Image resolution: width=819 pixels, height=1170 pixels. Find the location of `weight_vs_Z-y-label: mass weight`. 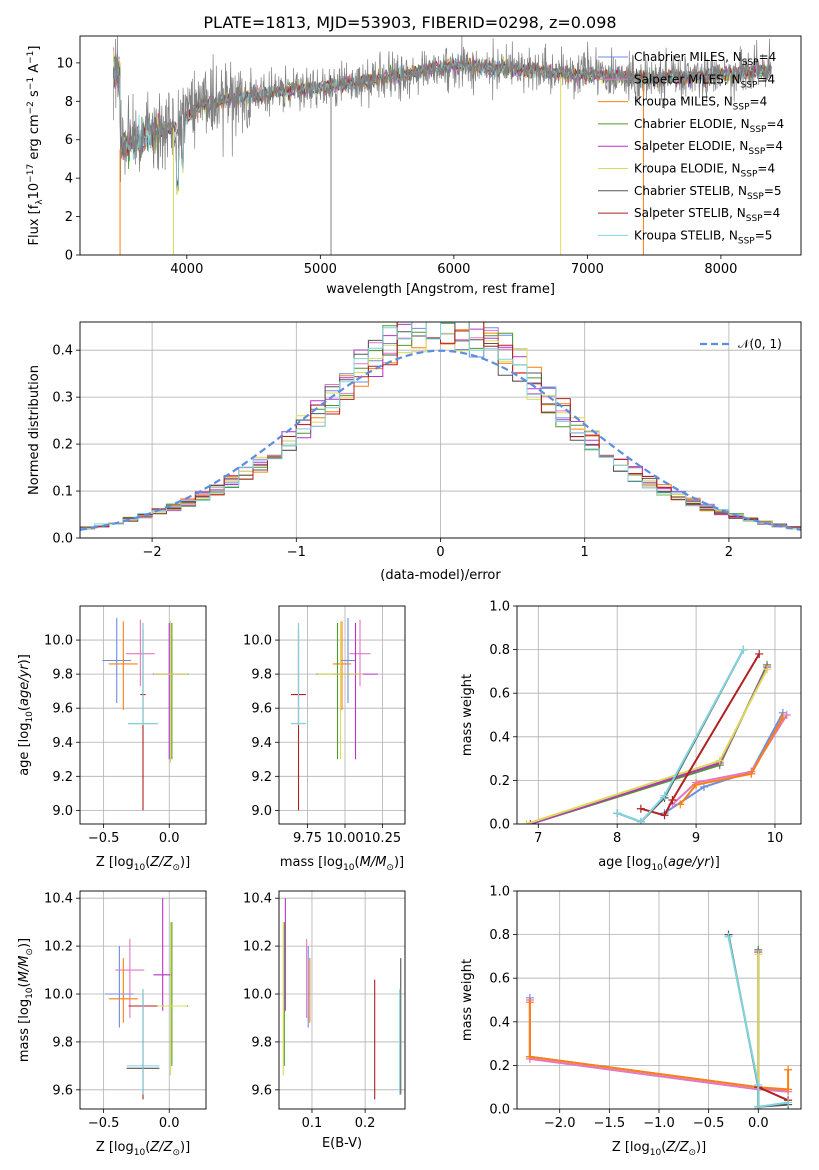

weight_vs_Z-y-label: mass weight is located at coordinates (467, 1000).